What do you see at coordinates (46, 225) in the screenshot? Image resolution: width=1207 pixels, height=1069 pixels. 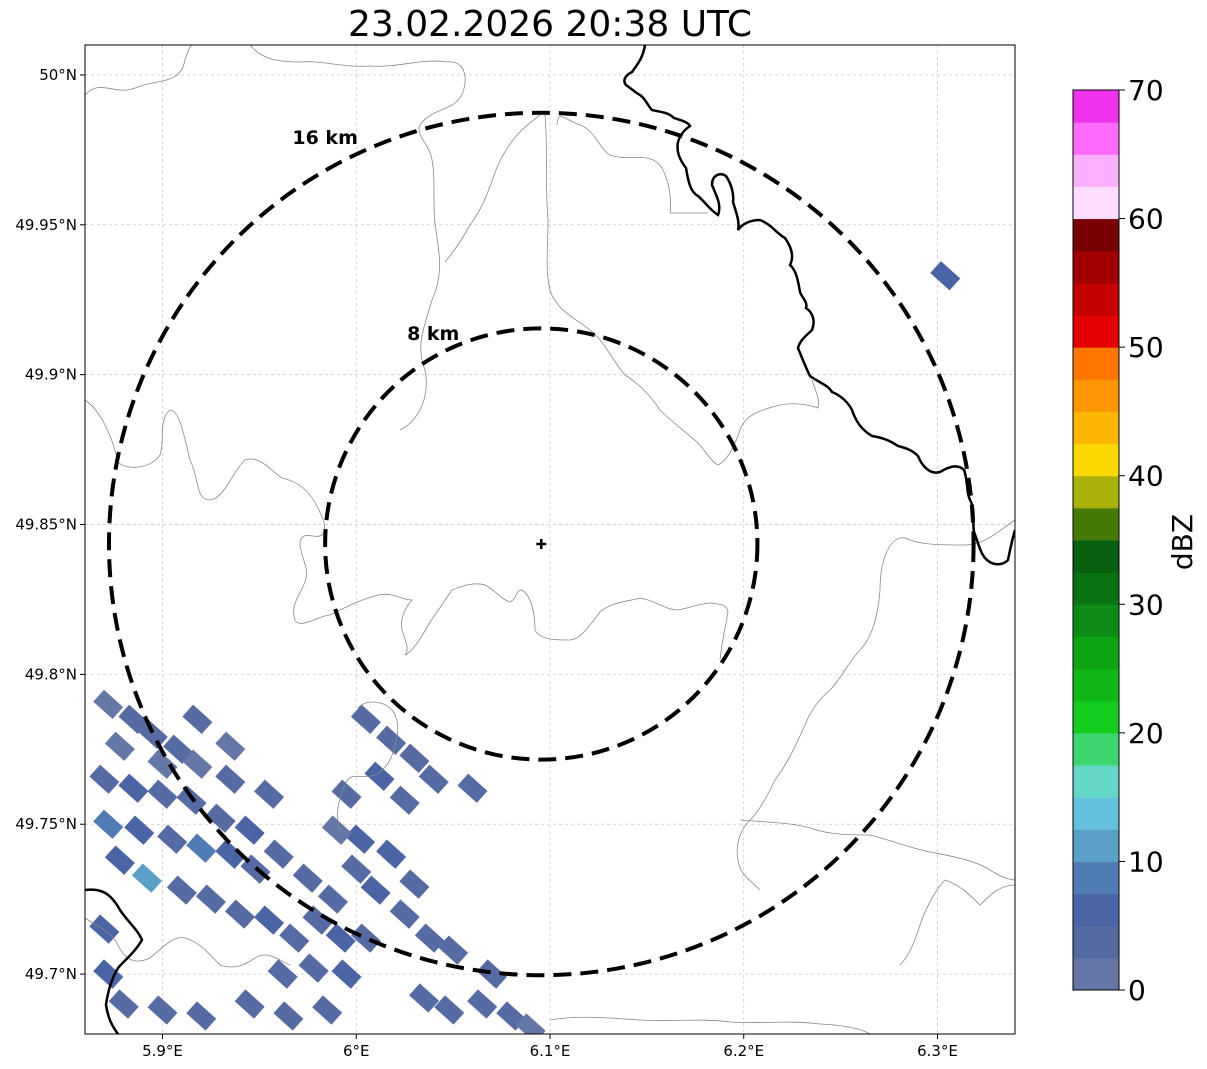 I see `lat-tick-label: 49.95°N` at bounding box center [46, 225].